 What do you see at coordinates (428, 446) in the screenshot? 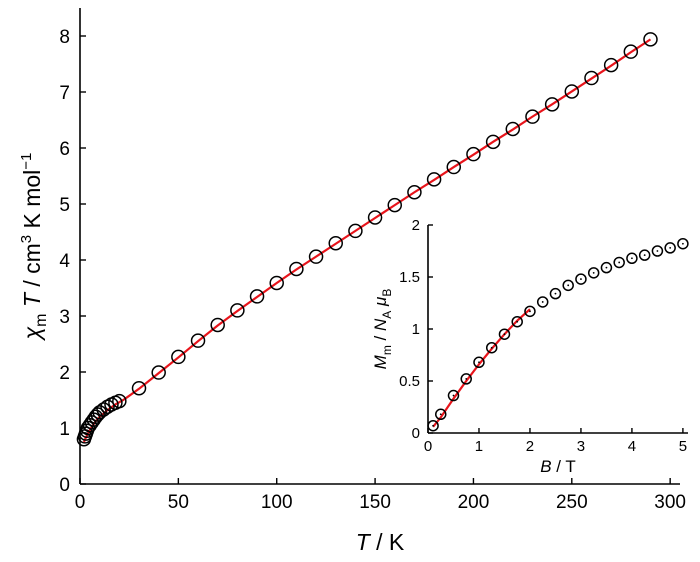
I see `x-tick-label: 0` at bounding box center [428, 446].